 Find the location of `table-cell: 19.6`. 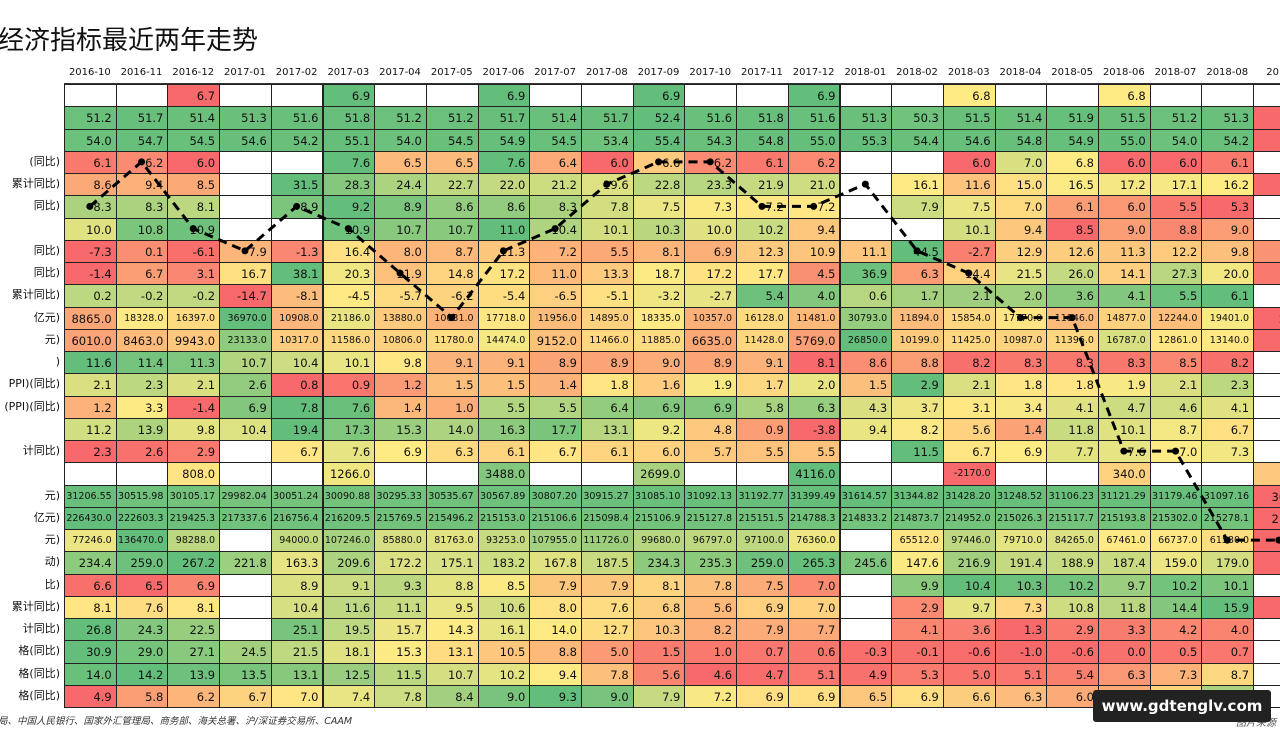

table-cell: 19.6 is located at coordinates (607, 185).